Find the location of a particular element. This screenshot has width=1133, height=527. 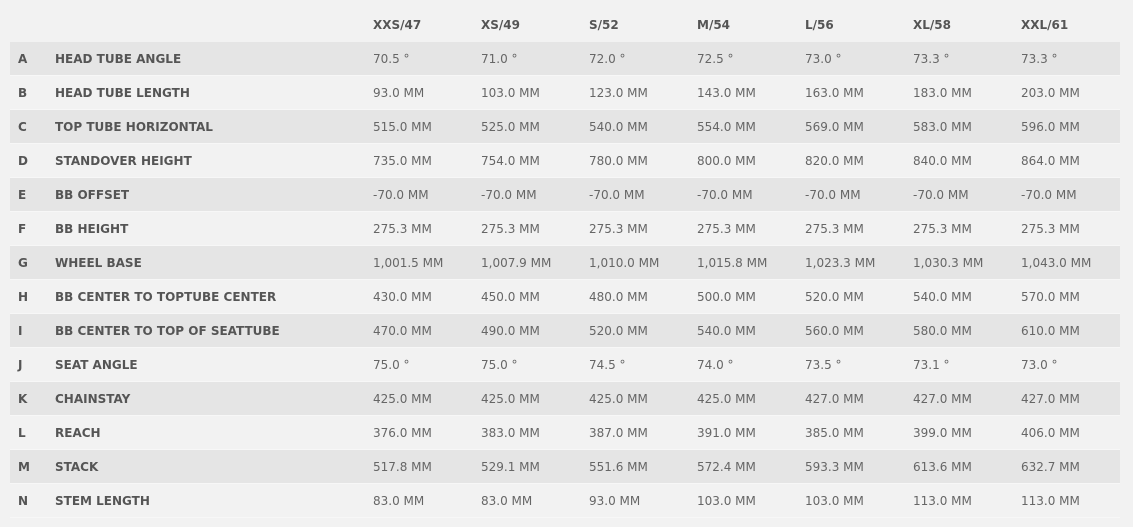

row-label: HEAD TUBE LENGTH is located at coordinates (122, 92).